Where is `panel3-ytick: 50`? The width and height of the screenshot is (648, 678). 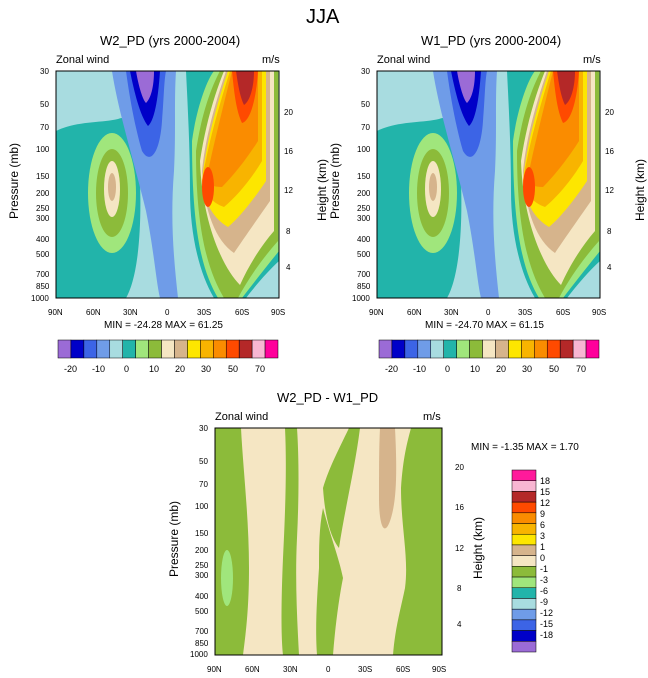
panel3-ytick: 50 is located at coordinates (203, 461).